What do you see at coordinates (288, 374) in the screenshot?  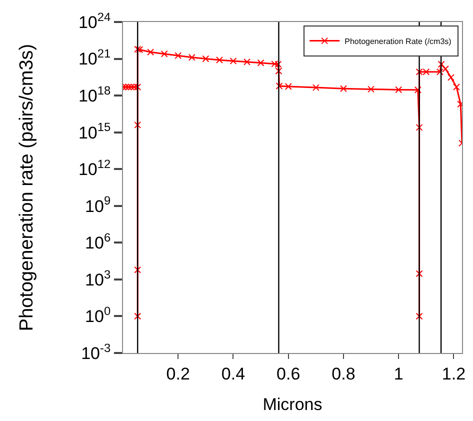 I see `x-tick-label: 0.6` at bounding box center [288, 374].